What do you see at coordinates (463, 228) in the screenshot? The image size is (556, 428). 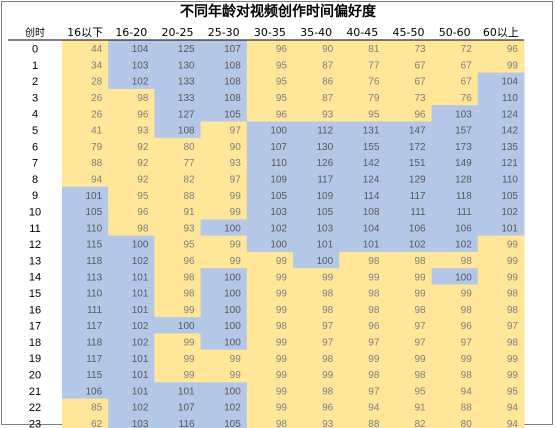 I see `cell-value: 106` at bounding box center [463, 228].